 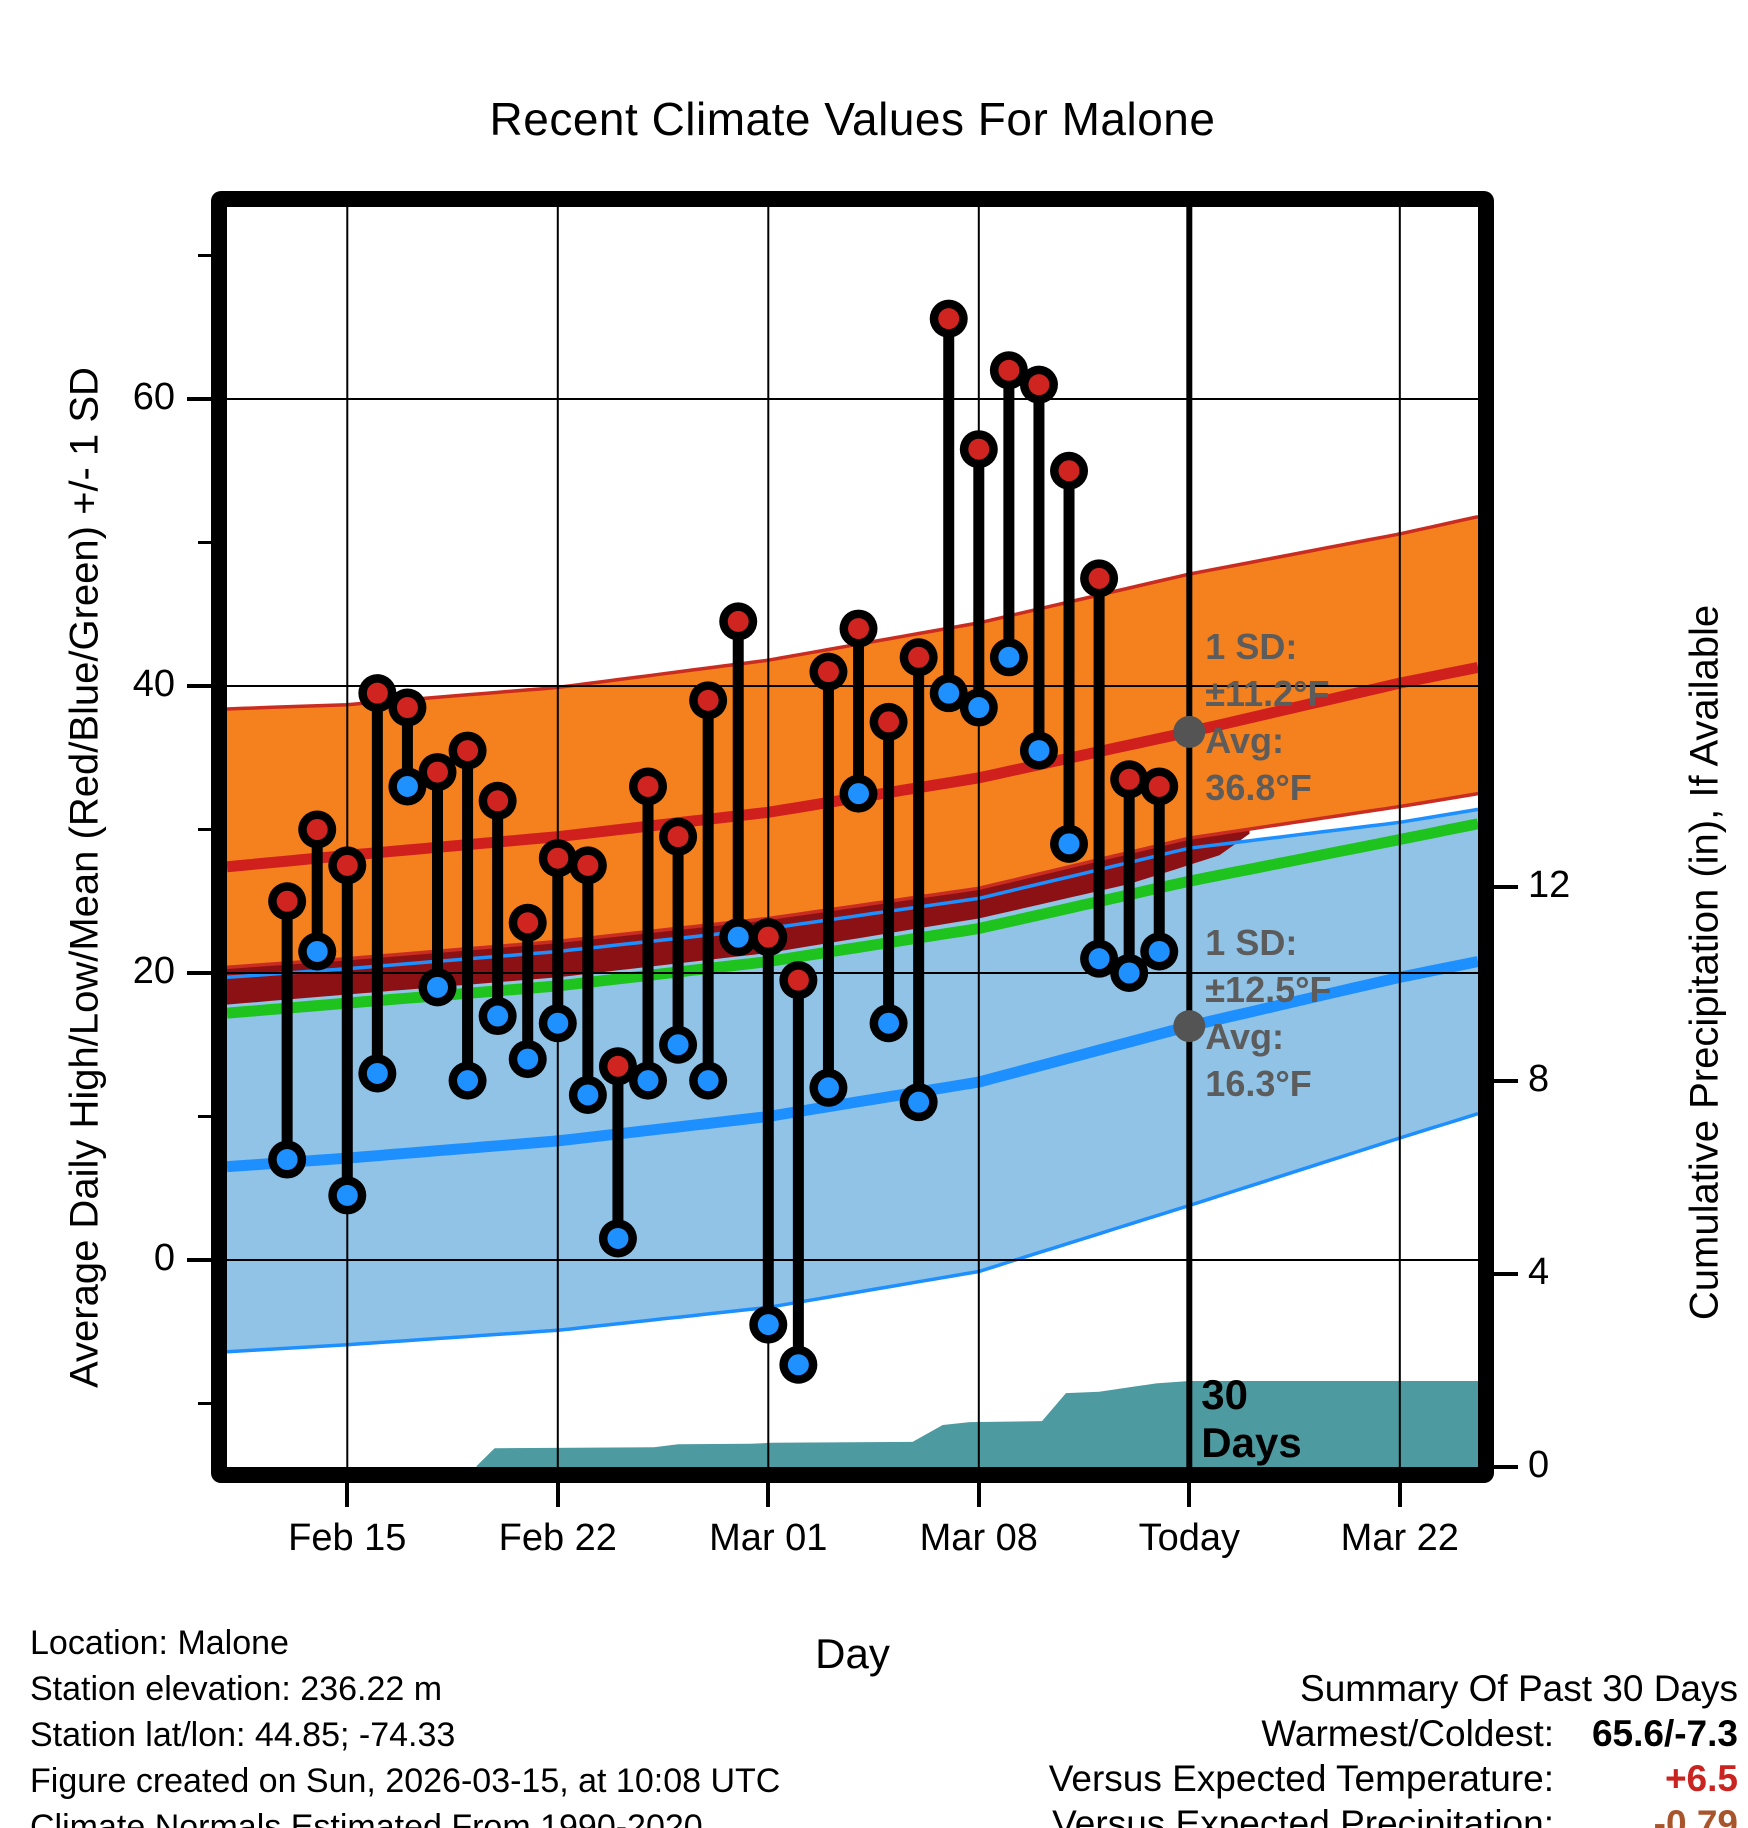 I want to click on footer-location: Location: Malone, so click(x=159, y=1643).